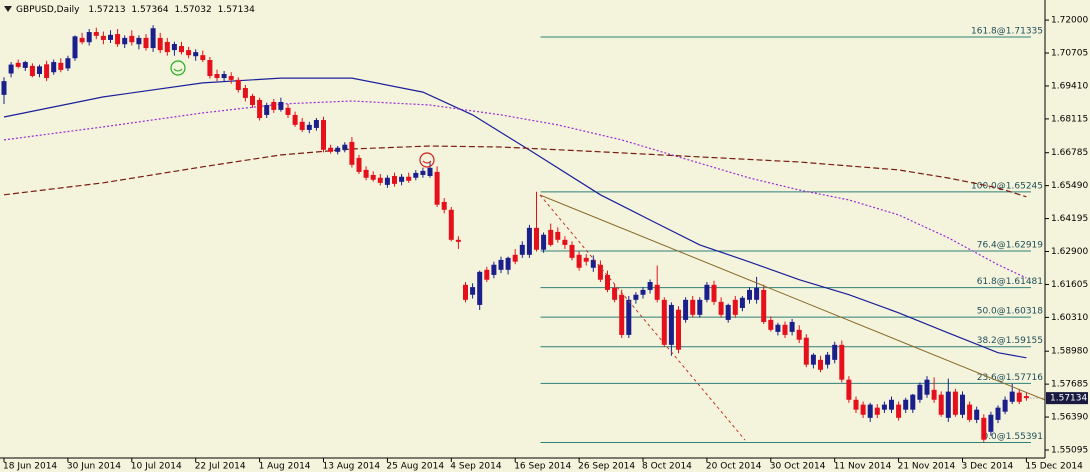  I want to click on x-tick-label: 8 Oct 2014, so click(667, 467).